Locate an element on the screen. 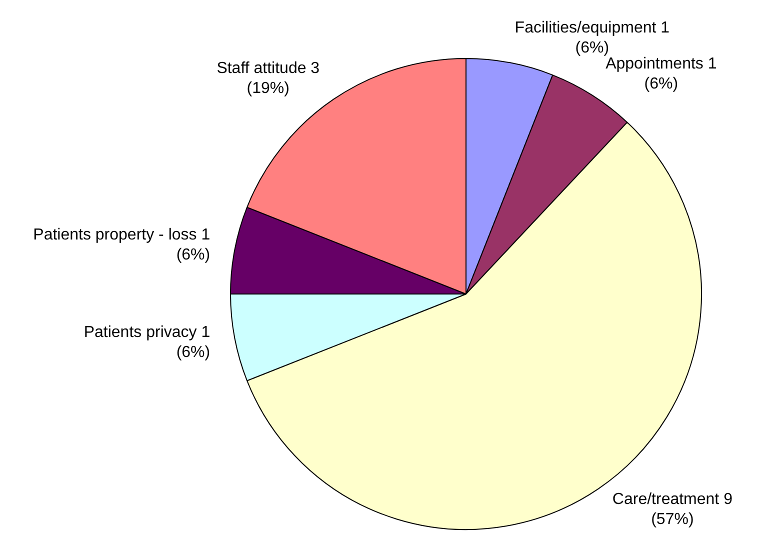  slice-label: Patients privacy 1 is located at coordinates (147, 333).